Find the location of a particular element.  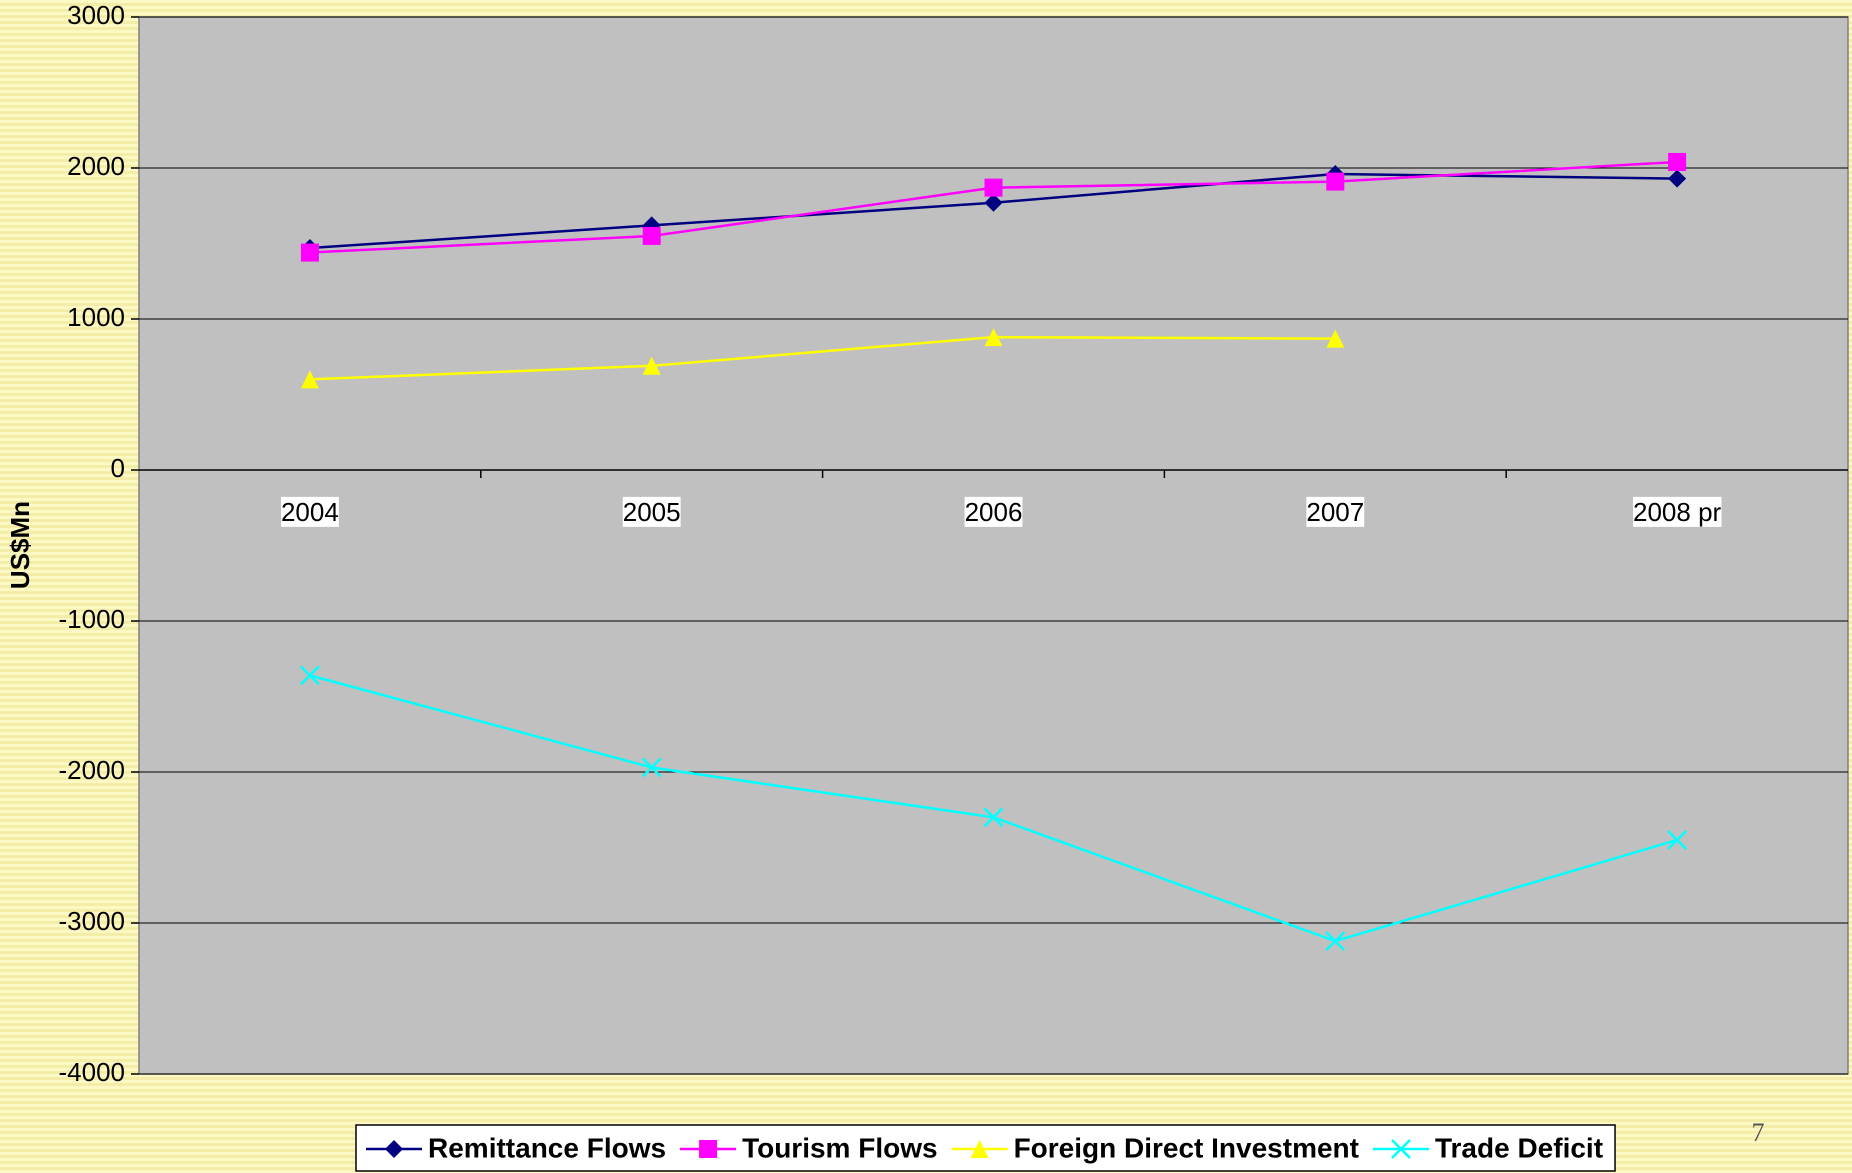

y-tick-label: 3000 is located at coordinates (96, 15).